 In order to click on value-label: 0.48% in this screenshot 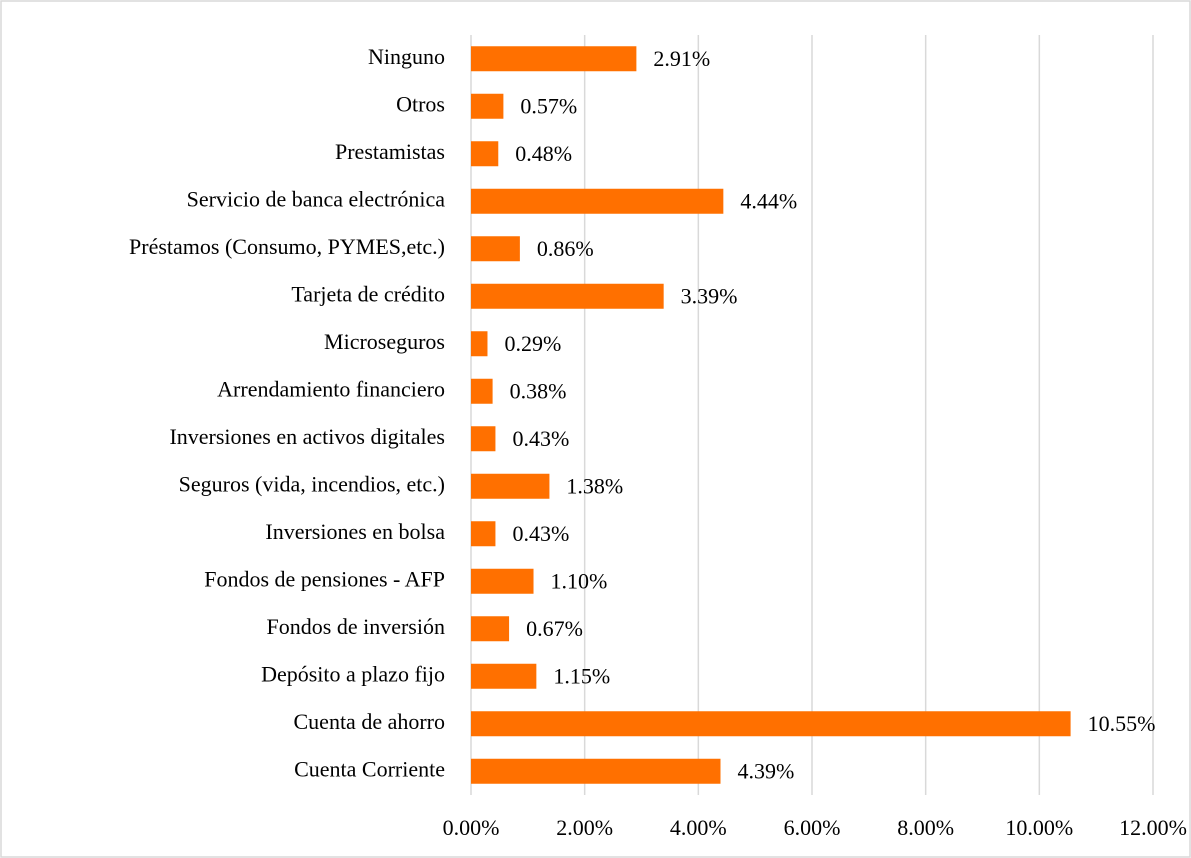, I will do `click(543, 153)`.